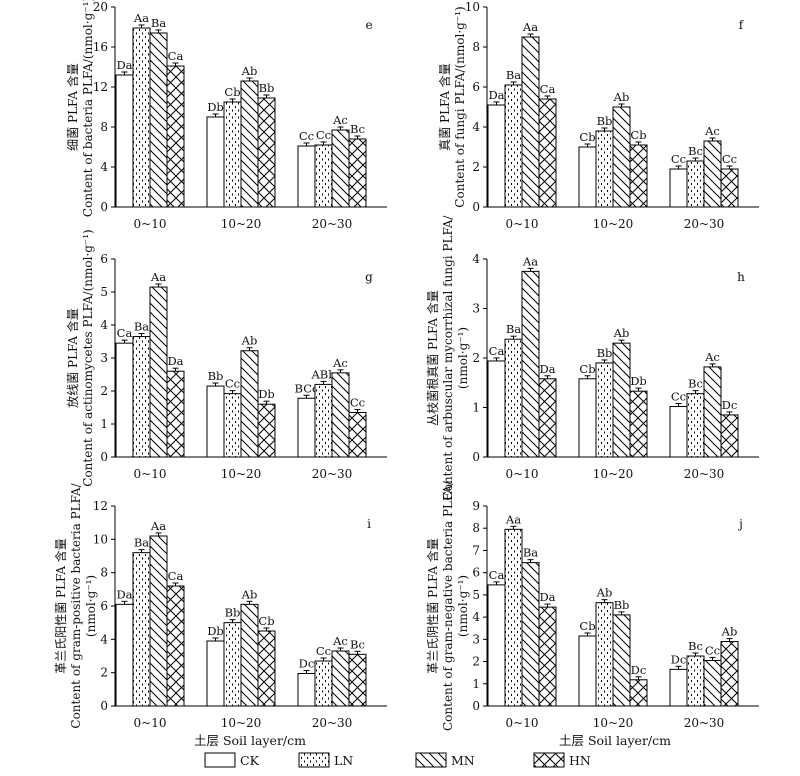  Describe the element at coordinates (741, 277) in the screenshot. I see `panel-label: h` at that location.